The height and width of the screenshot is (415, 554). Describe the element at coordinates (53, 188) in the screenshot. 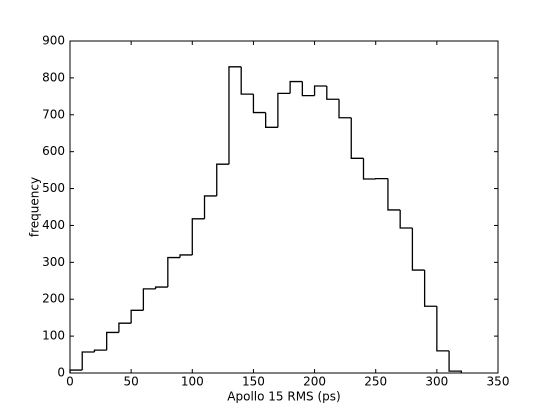

I see `y-tick-label: 500` at that location.